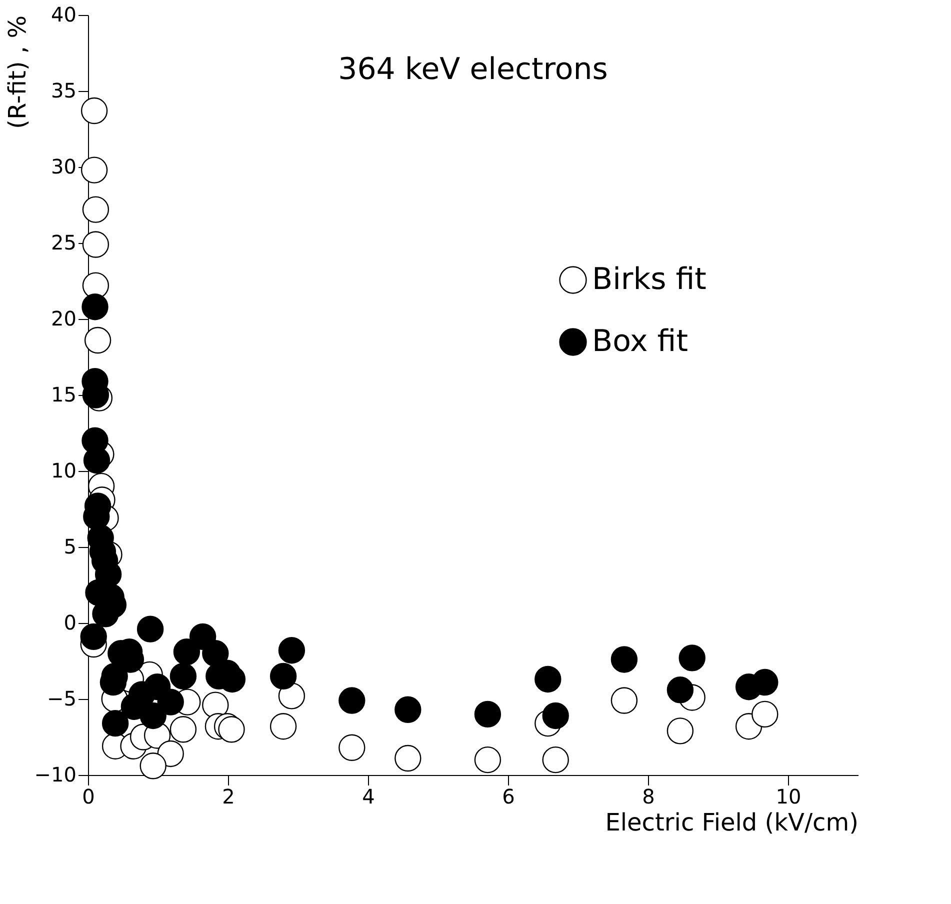  I want to click on legend-label: Birks fit, so click(649, 279).